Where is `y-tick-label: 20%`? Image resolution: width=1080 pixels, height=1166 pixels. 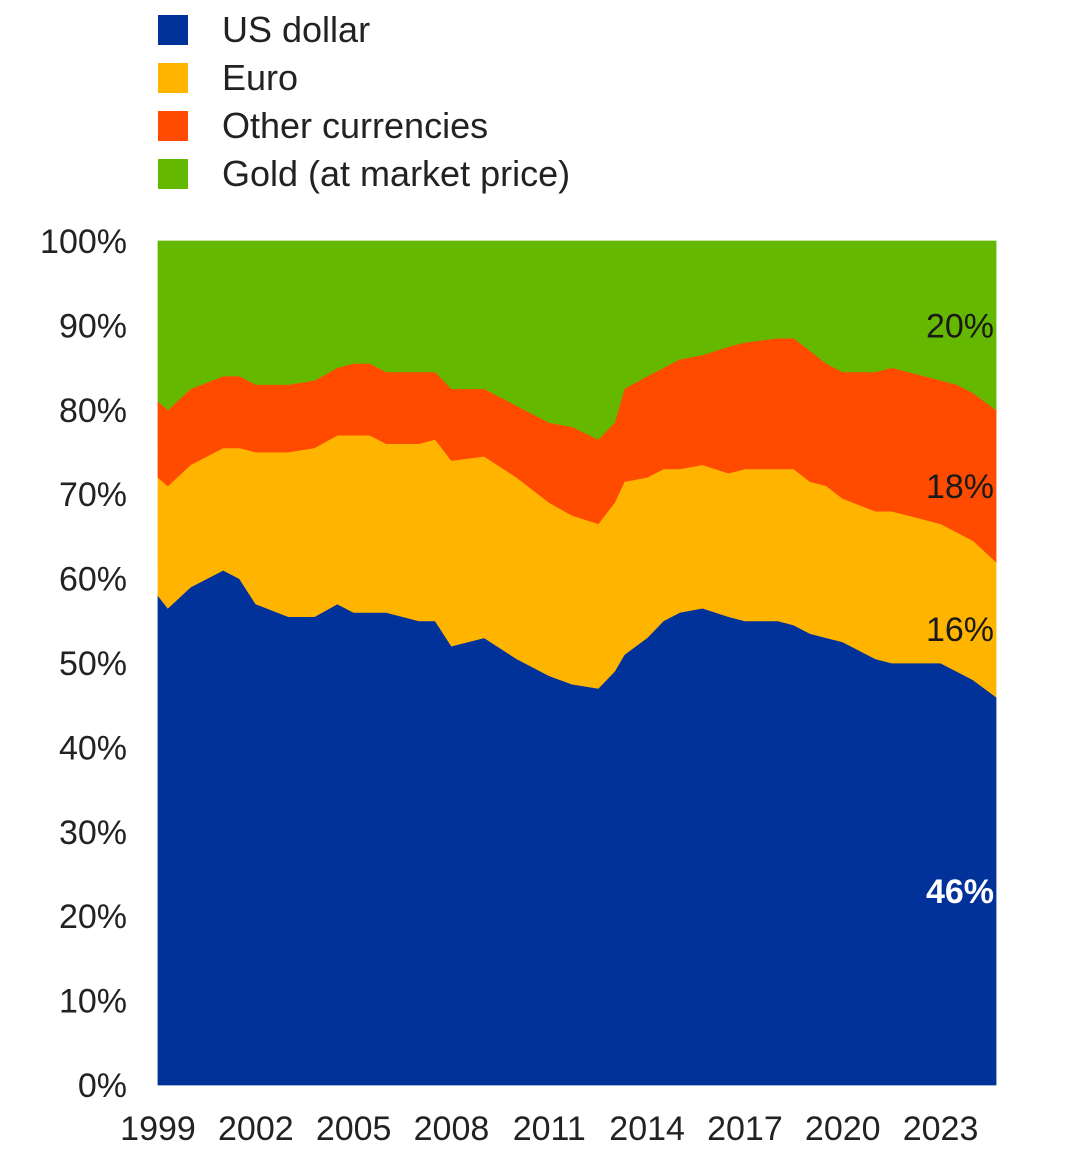
y-tick-label: 20% is located at coordinates (93, 917).